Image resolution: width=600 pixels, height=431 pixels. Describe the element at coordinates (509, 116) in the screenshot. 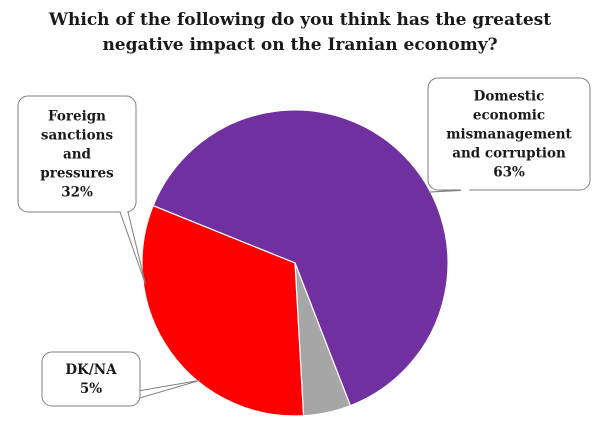

I see `callout-category-label: economic` at that location.